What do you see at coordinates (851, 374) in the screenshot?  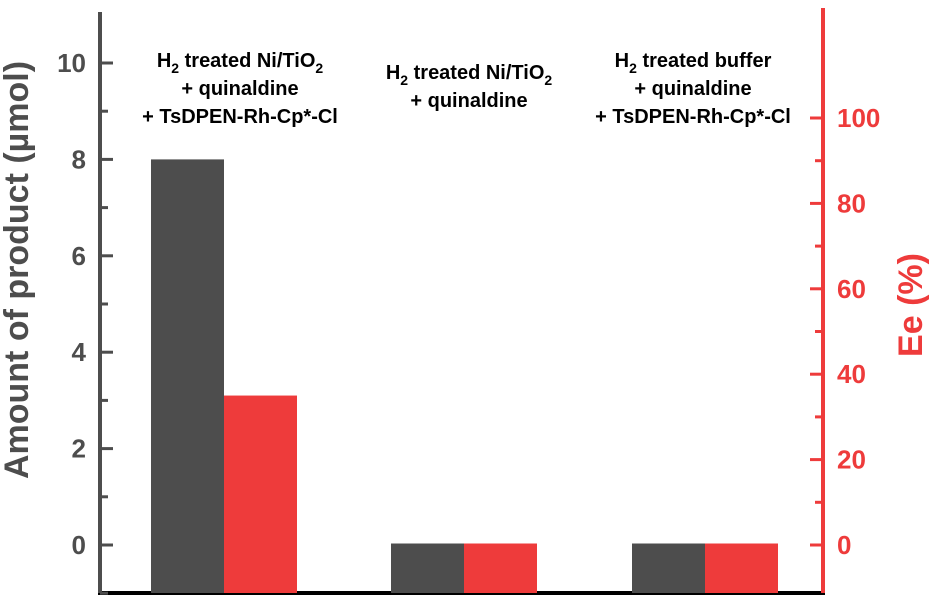 I see `right-tick-label: 40` at bounding box center [851, 374].